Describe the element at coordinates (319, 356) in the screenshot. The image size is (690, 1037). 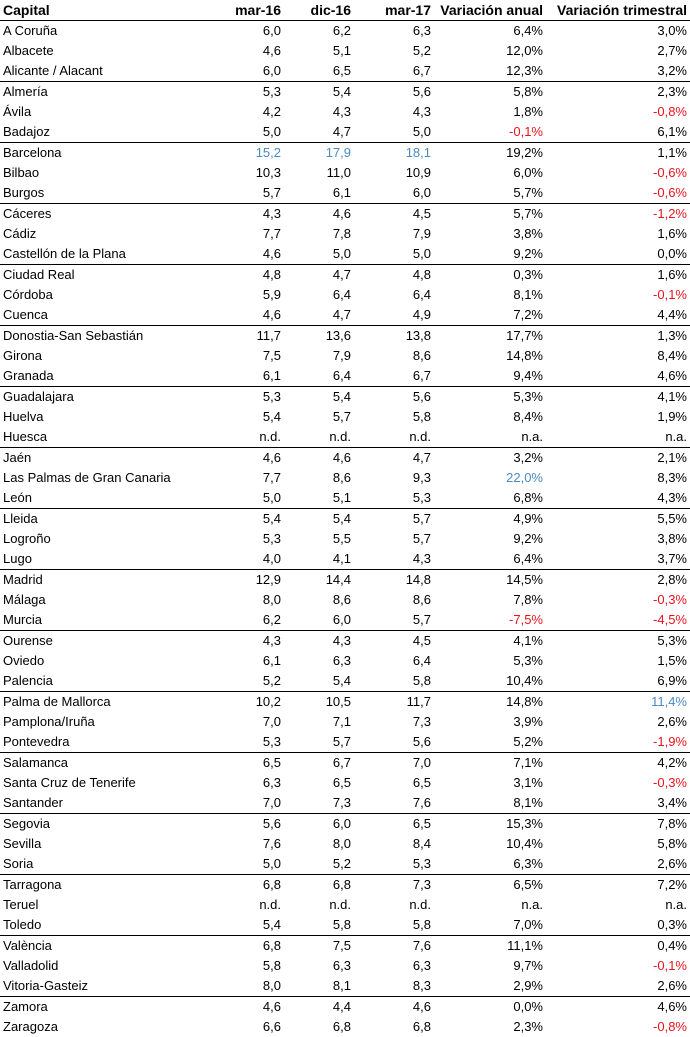
I see `cell-dic-16: 7,9` at that location.